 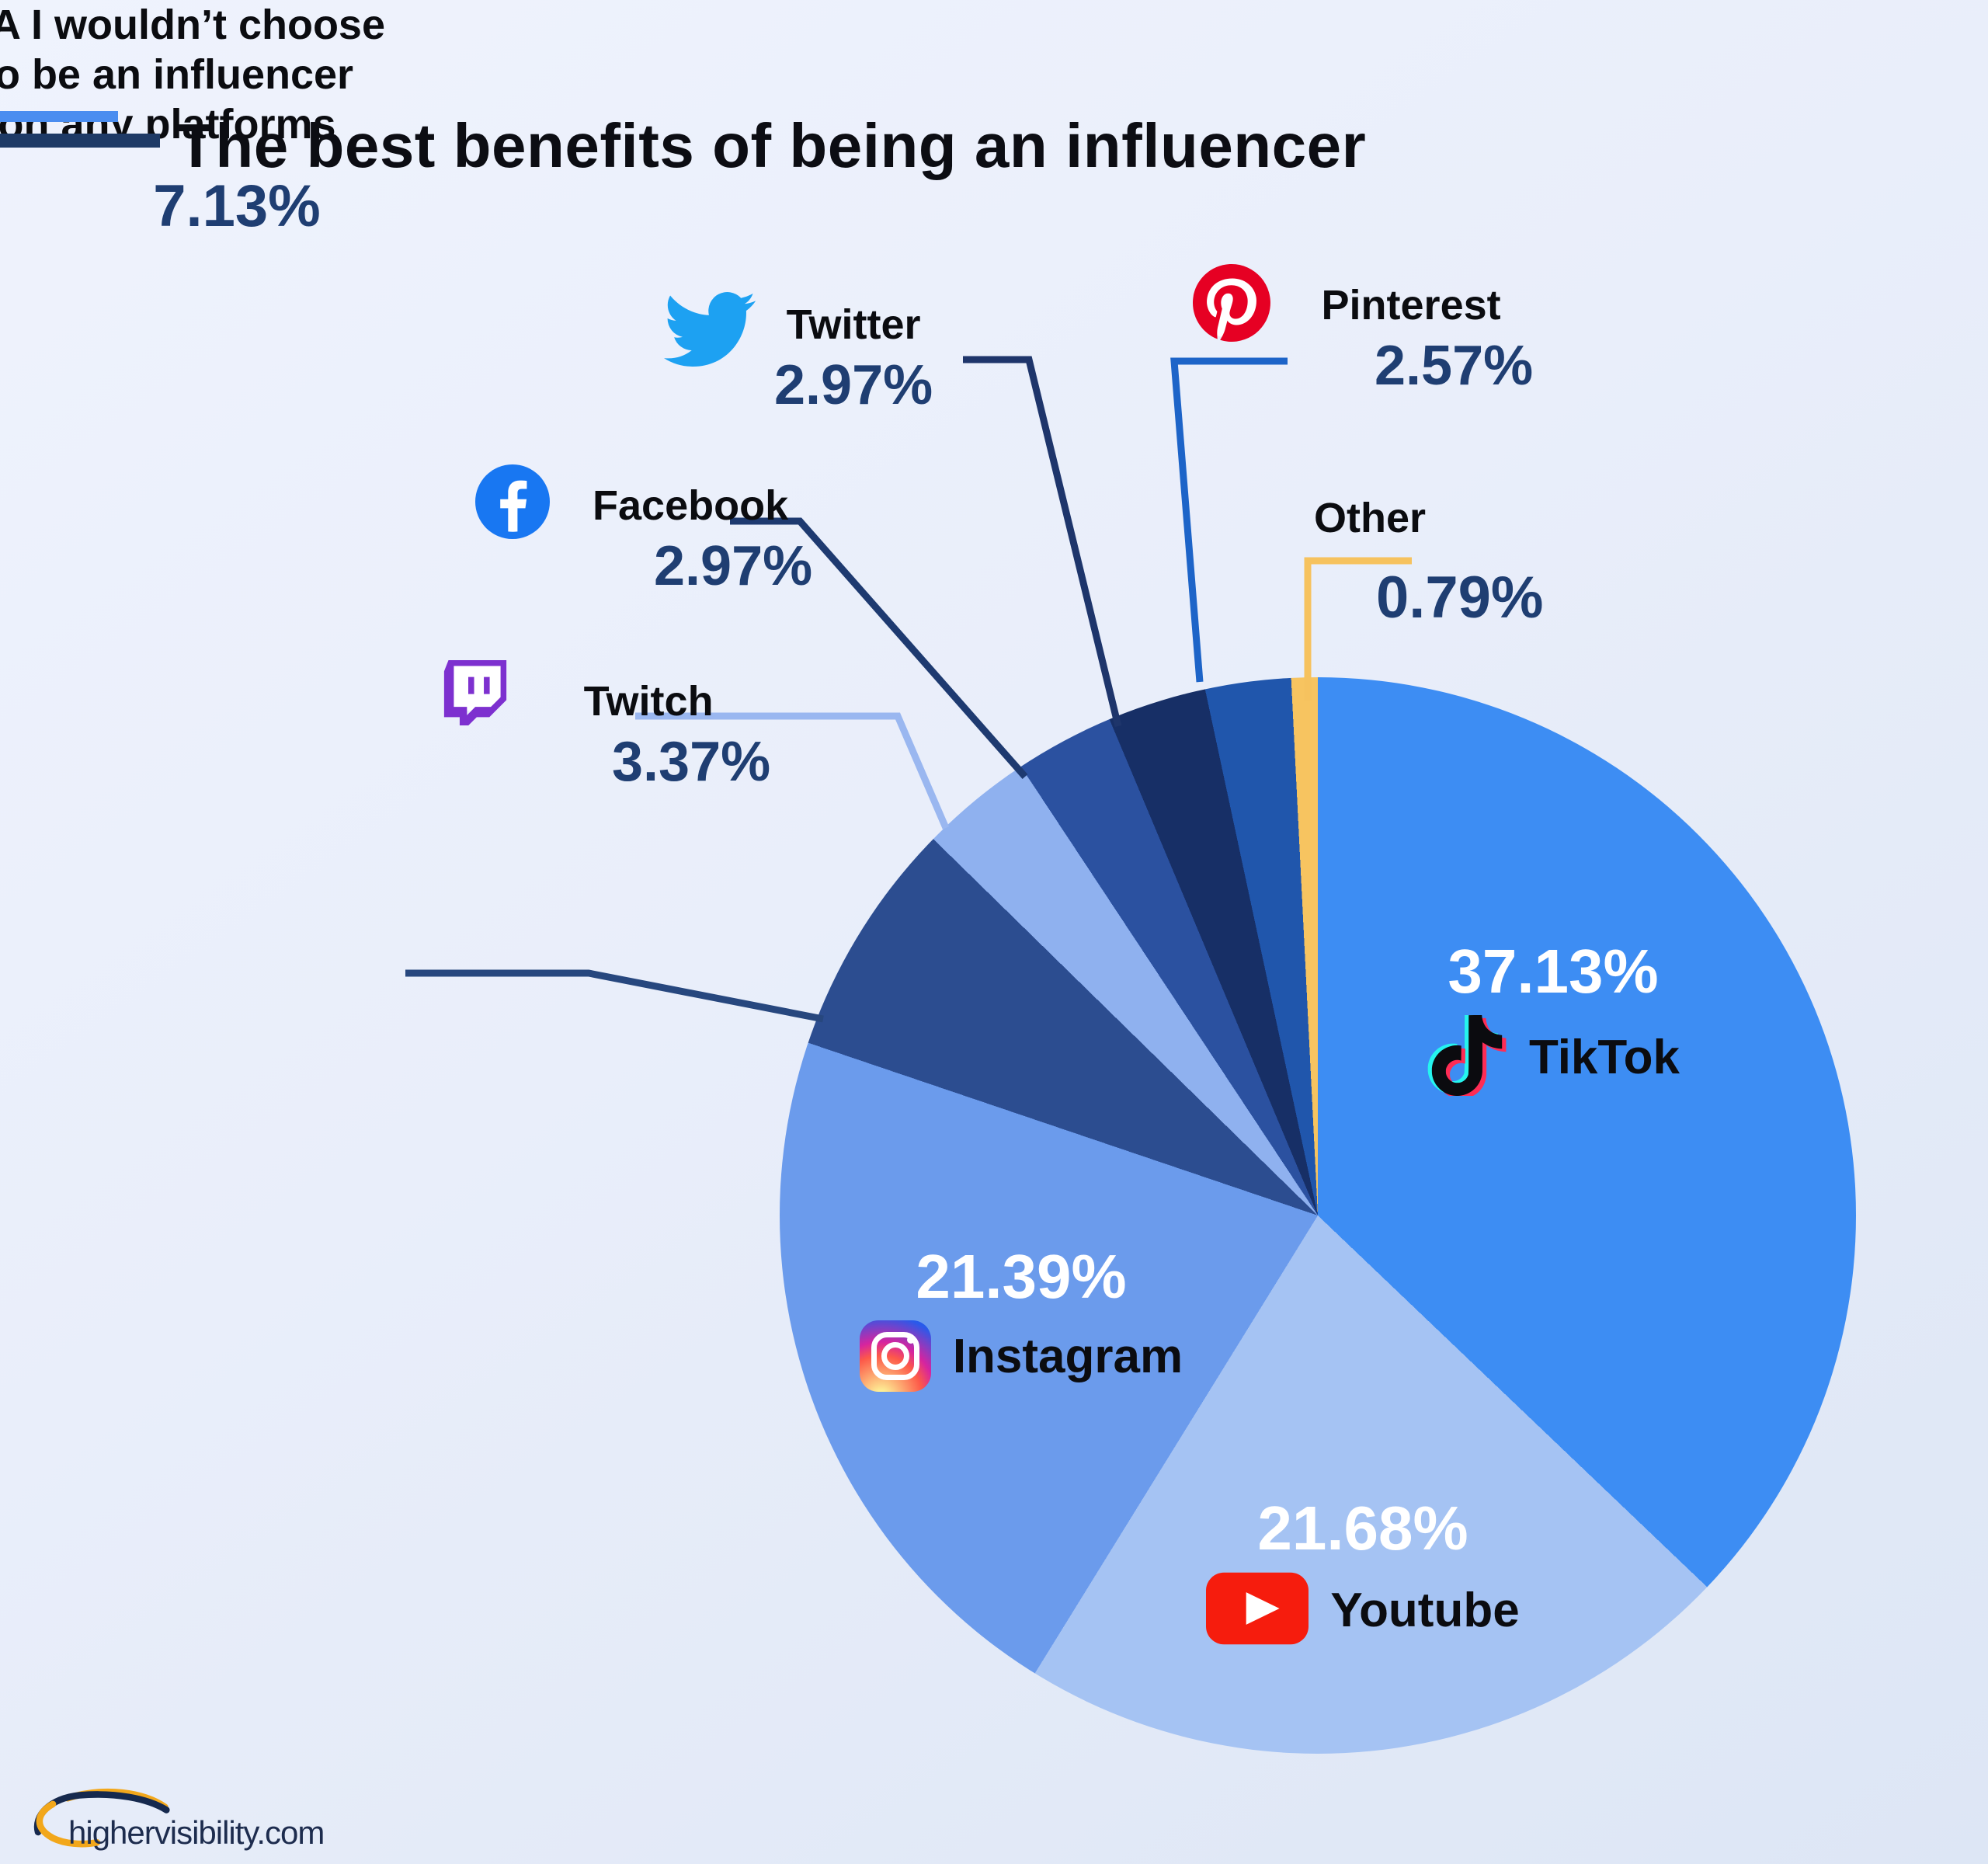 What do you see at coordinates (80, 141) in the screenshot?
I see `title-decoration-dark-bar` at bounding box center [80, 141].